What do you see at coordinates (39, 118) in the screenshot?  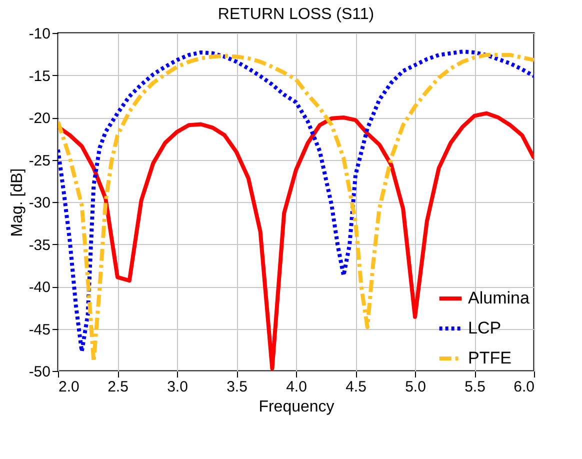 I see `y-tick-label: -20` at bounding box center [39, 118].